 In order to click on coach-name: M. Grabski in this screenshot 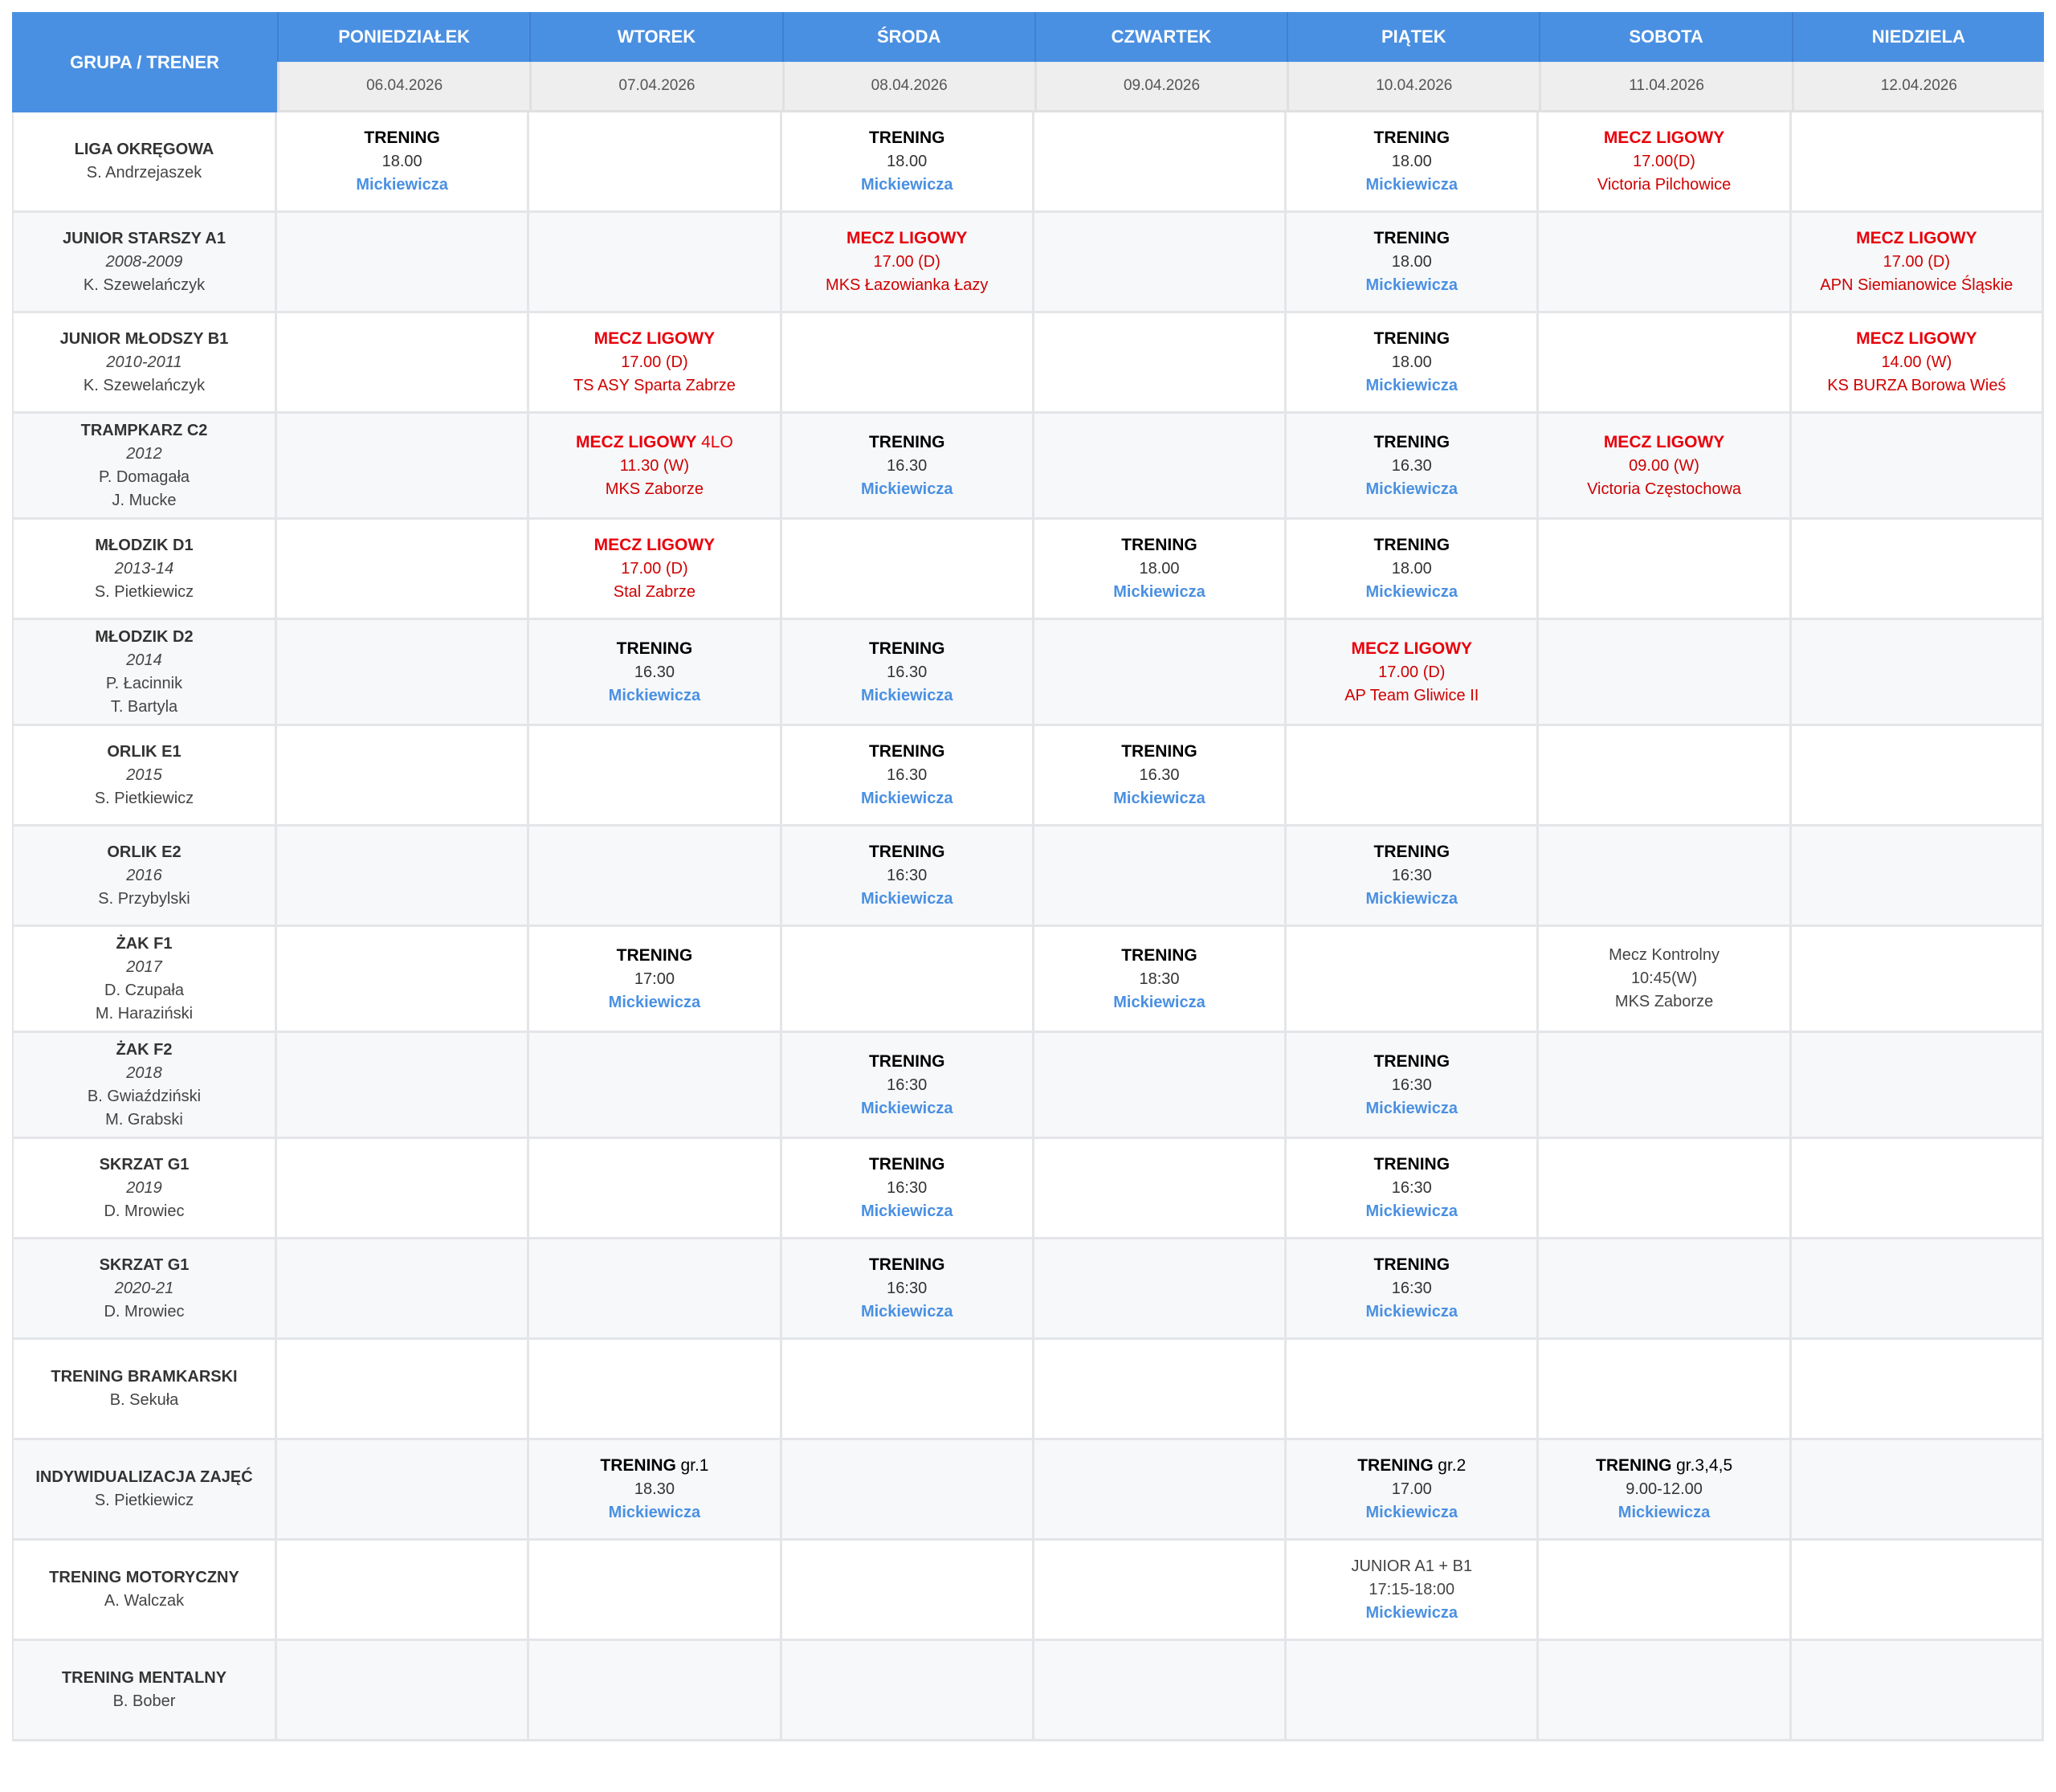, I will do `click(144, 1119)`.